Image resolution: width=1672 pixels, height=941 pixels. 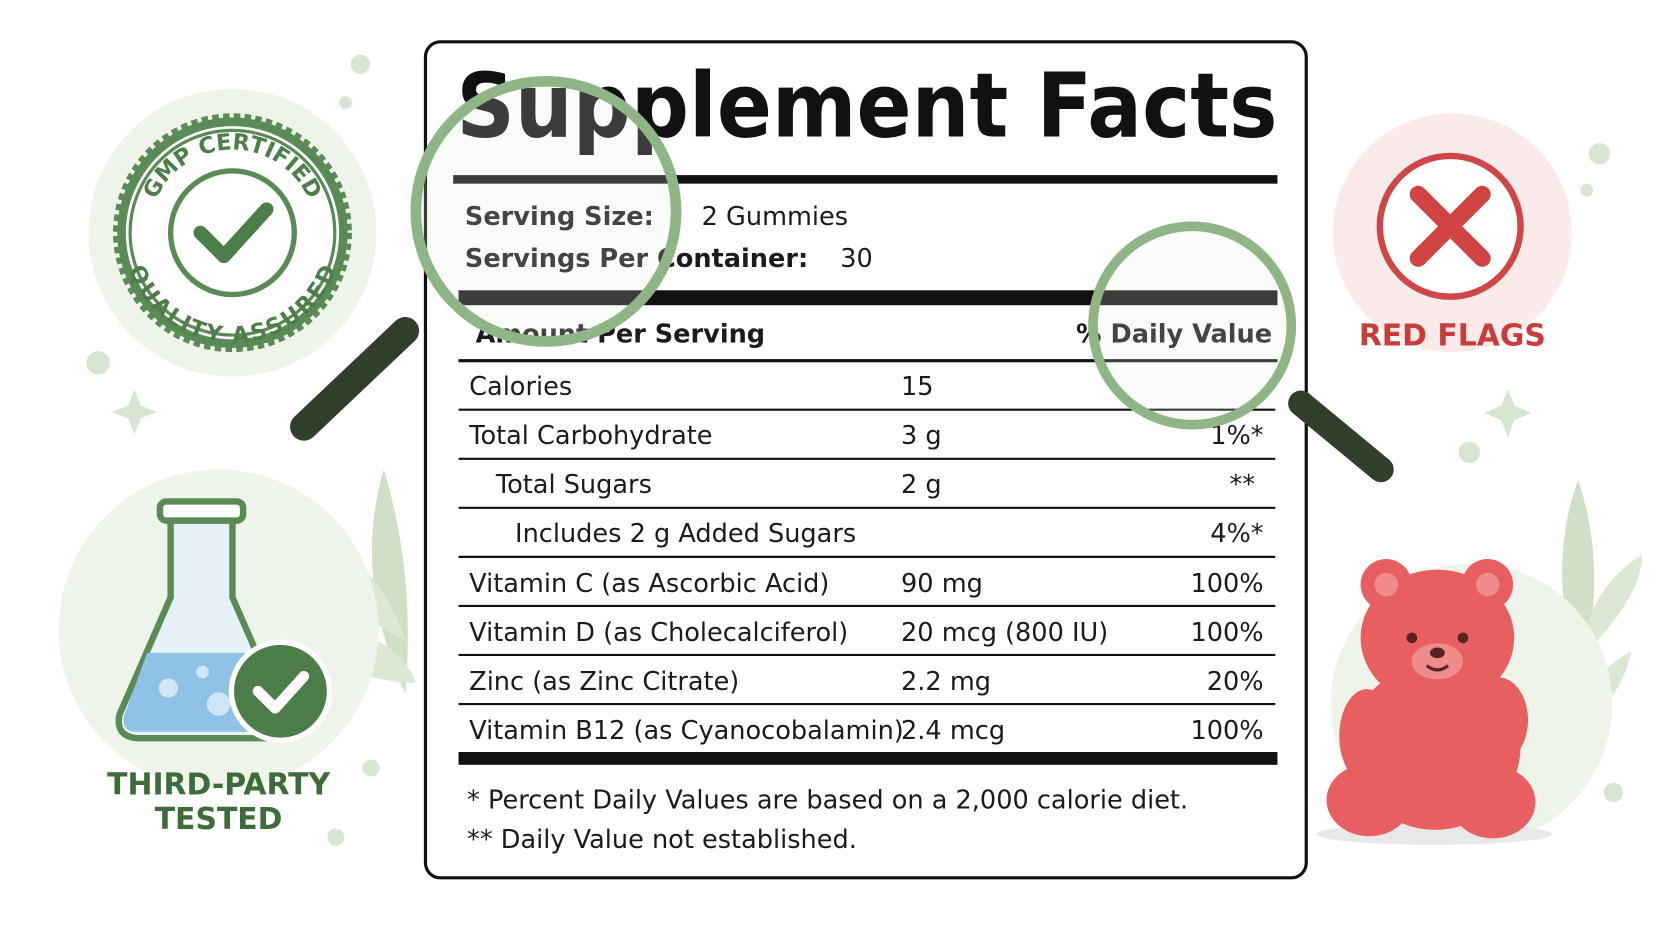 What do you see at coordinates (1452, 233) in the screenshot?
I see `red-flags-badge: RED FLAGS` at bounding box center [1452, 233].